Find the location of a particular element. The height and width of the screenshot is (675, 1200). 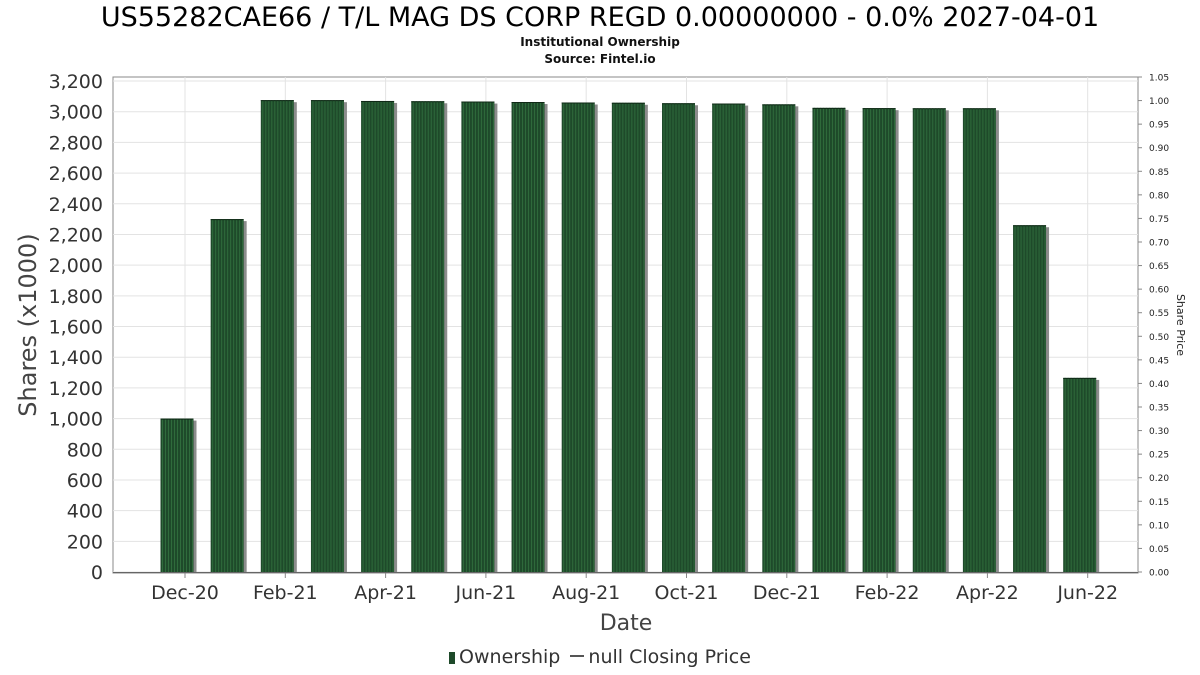

legend-label-closing-price: null Closing Price is located at coordinates (669, 657).